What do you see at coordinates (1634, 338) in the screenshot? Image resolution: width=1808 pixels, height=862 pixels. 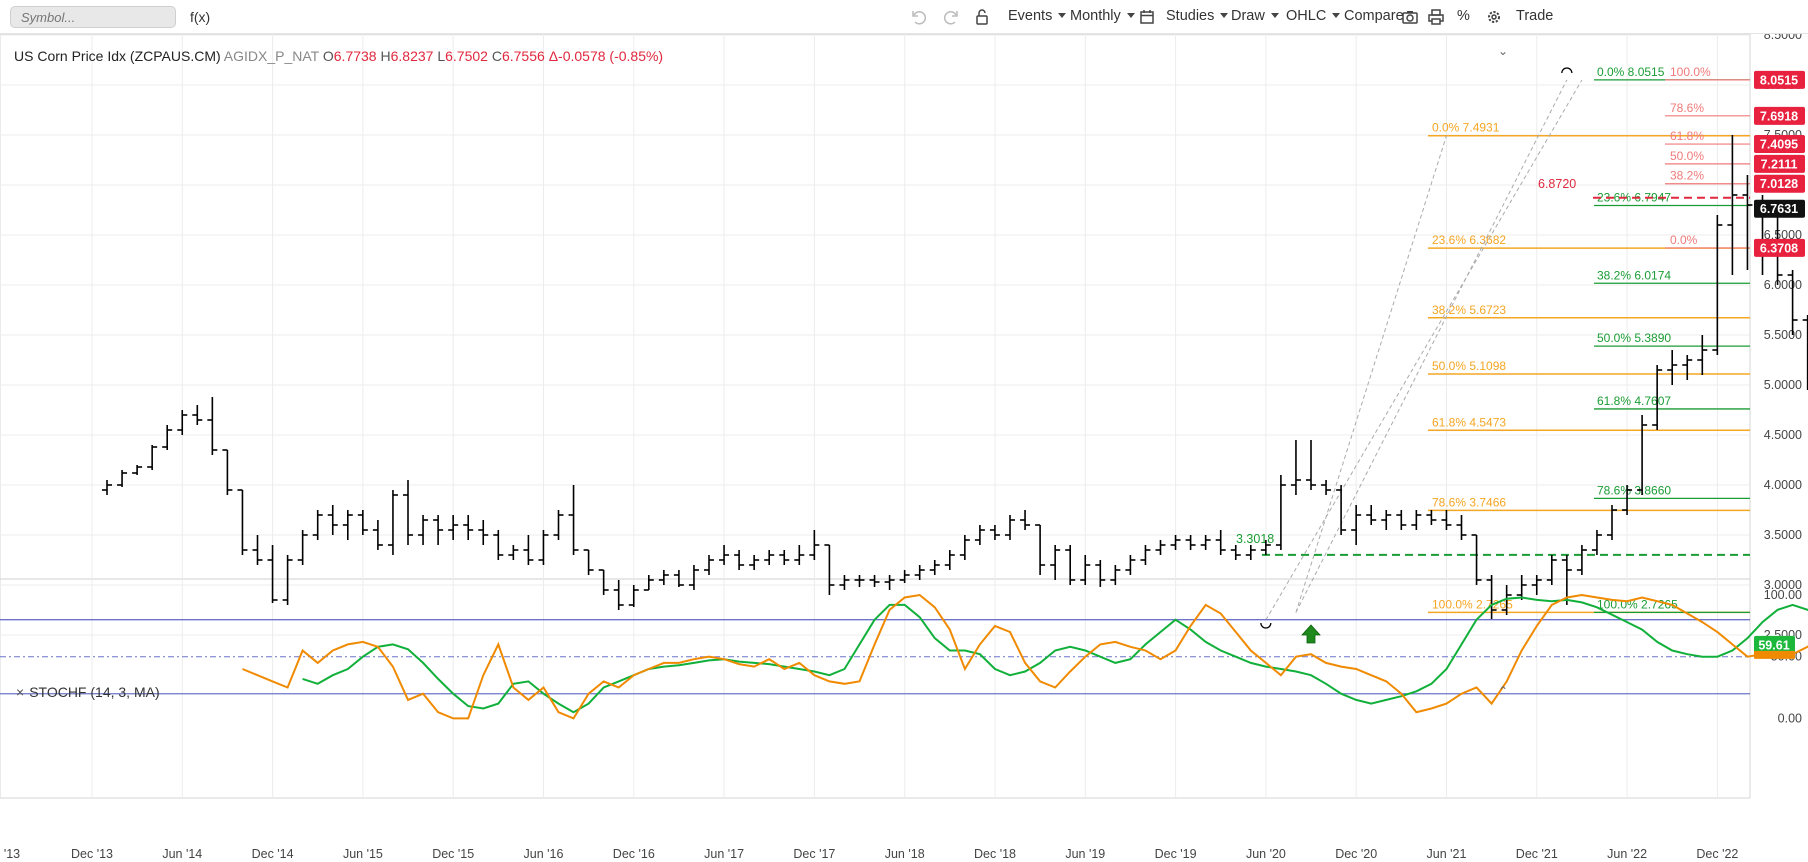 I see `fib-green-label: 50.0% 5.3890` at bounding box center [1634, 338].